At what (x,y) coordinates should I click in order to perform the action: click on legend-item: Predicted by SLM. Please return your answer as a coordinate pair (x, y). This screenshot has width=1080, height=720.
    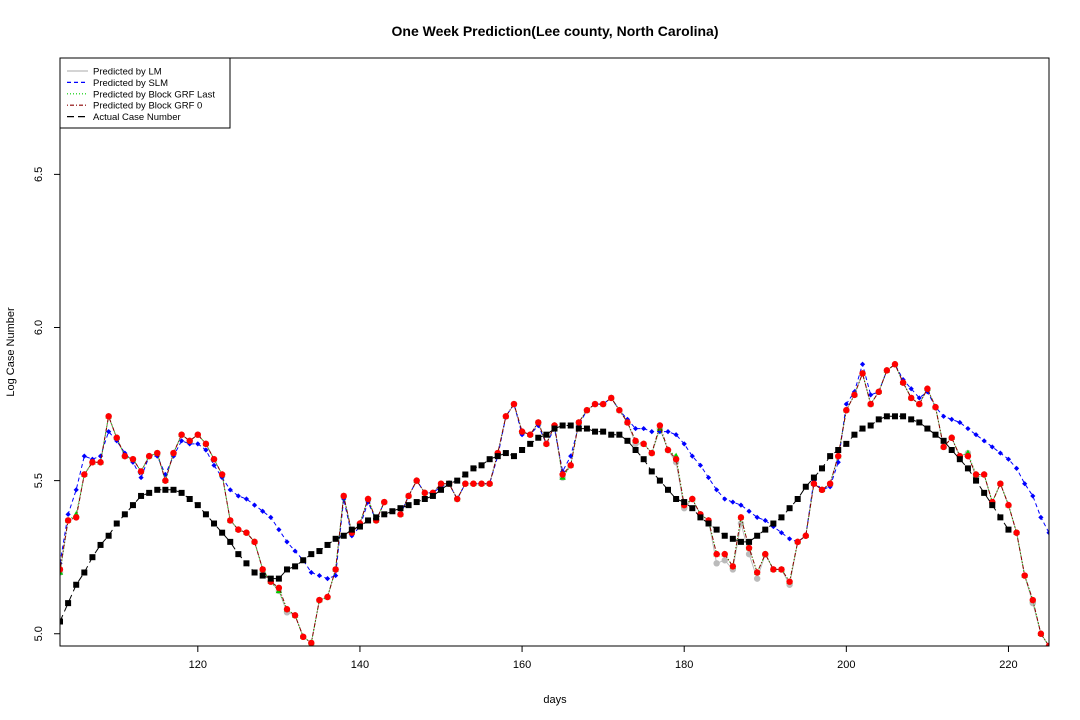
    Looking at the image, I should click on (117, 83).